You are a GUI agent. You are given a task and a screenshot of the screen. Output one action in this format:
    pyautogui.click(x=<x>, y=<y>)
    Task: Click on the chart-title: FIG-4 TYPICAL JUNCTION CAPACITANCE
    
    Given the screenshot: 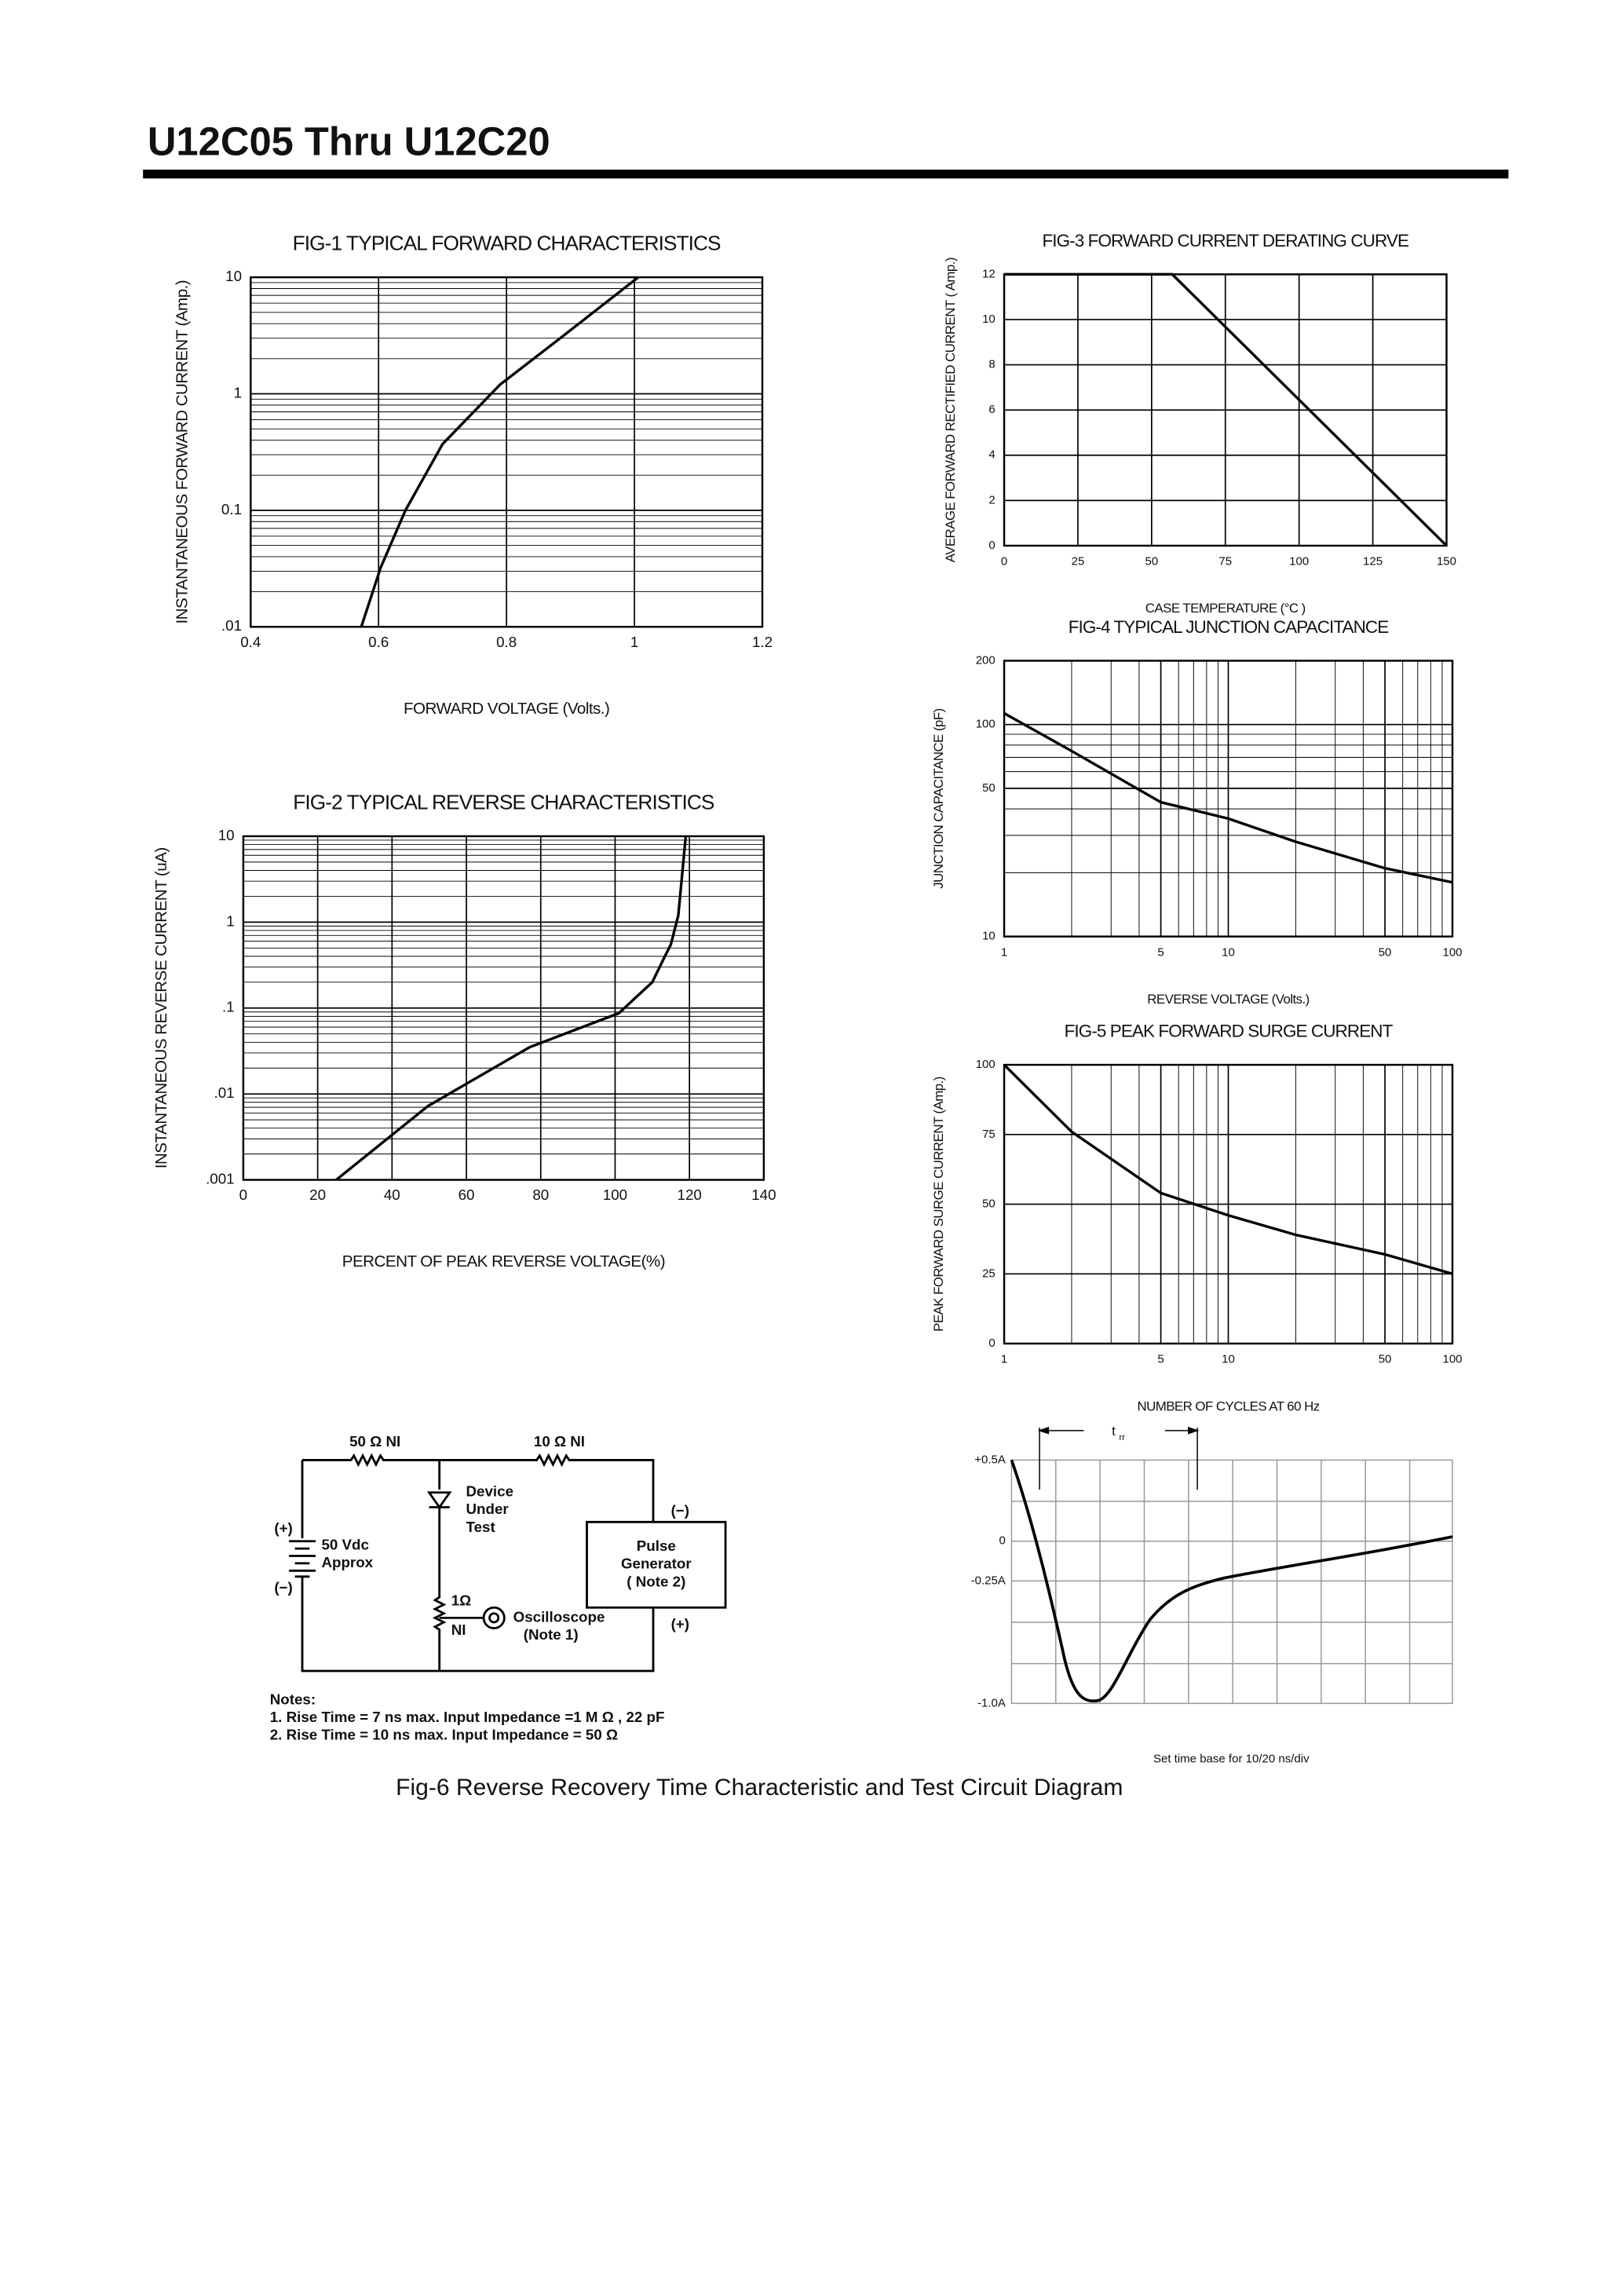 What is the action you would take?
    pyautogui.click(x=1230, y=627)
    